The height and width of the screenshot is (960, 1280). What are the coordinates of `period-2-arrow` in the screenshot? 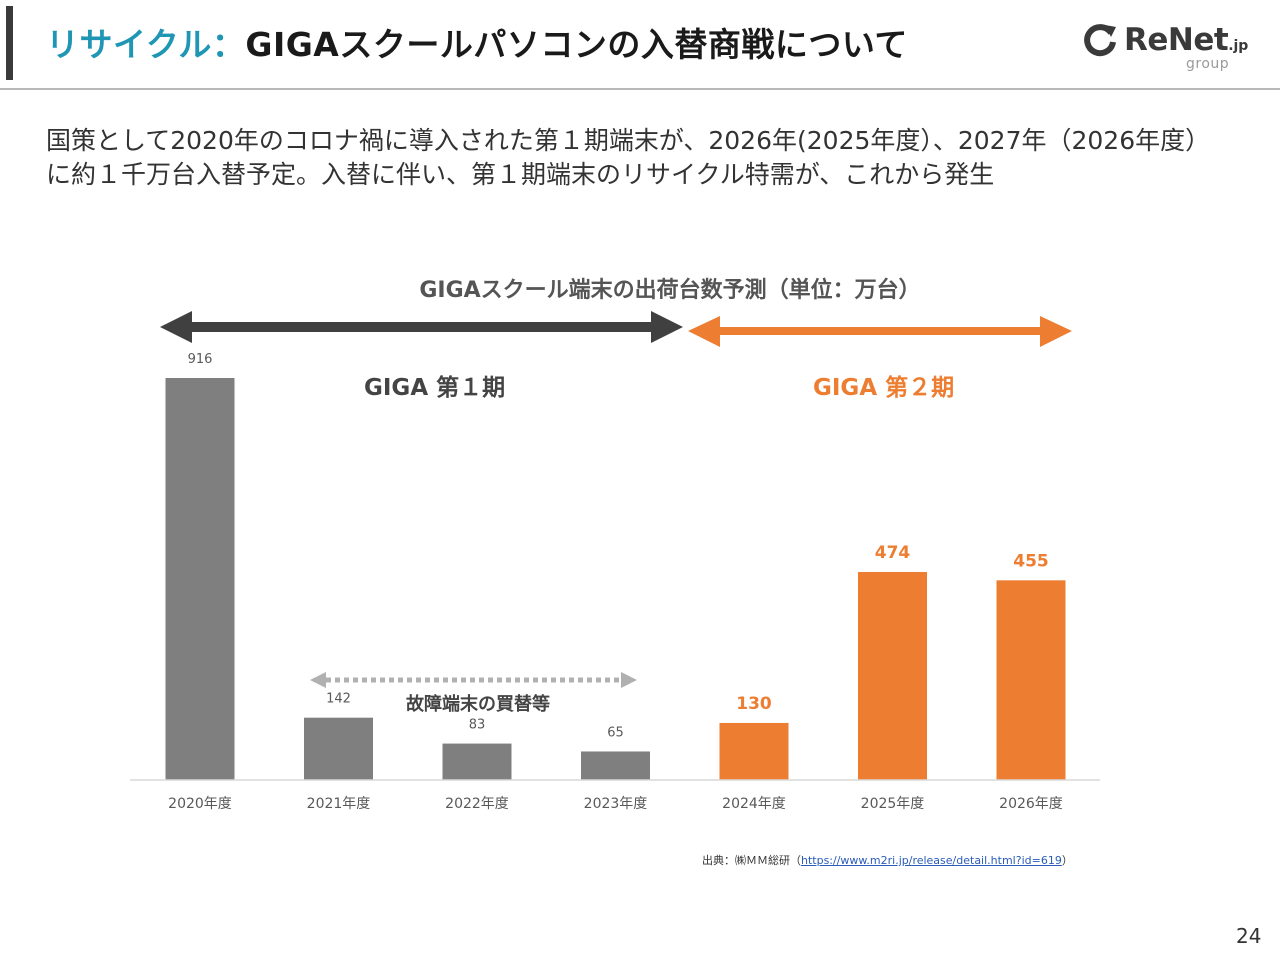 It's located at (880, 331).